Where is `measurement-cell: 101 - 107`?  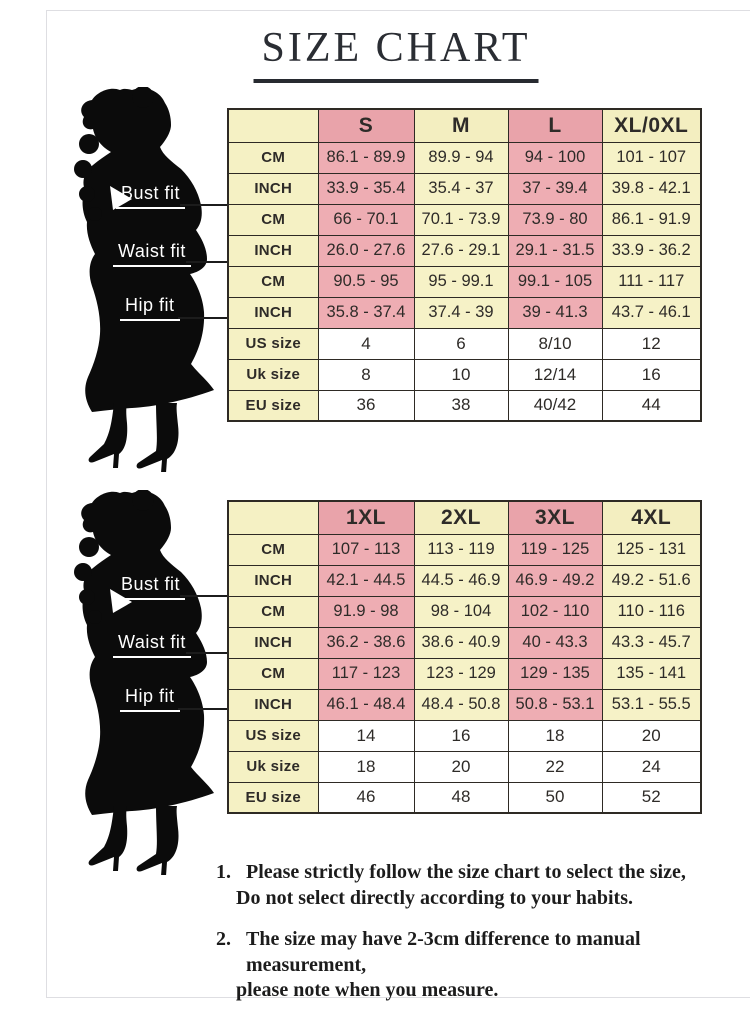 measurement-cell: 101 - 107 is located at coordinates (651, 157).